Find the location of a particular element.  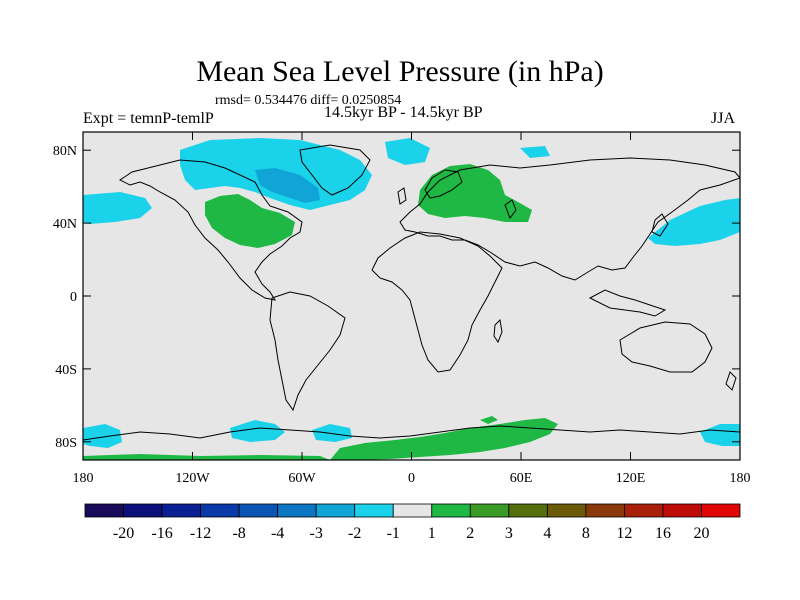

colorbar: -20 -16 -12 -8 -4 -3 -2 -1 1 2 3 4 8 12 16 20 is located at coordinates (412, 522).